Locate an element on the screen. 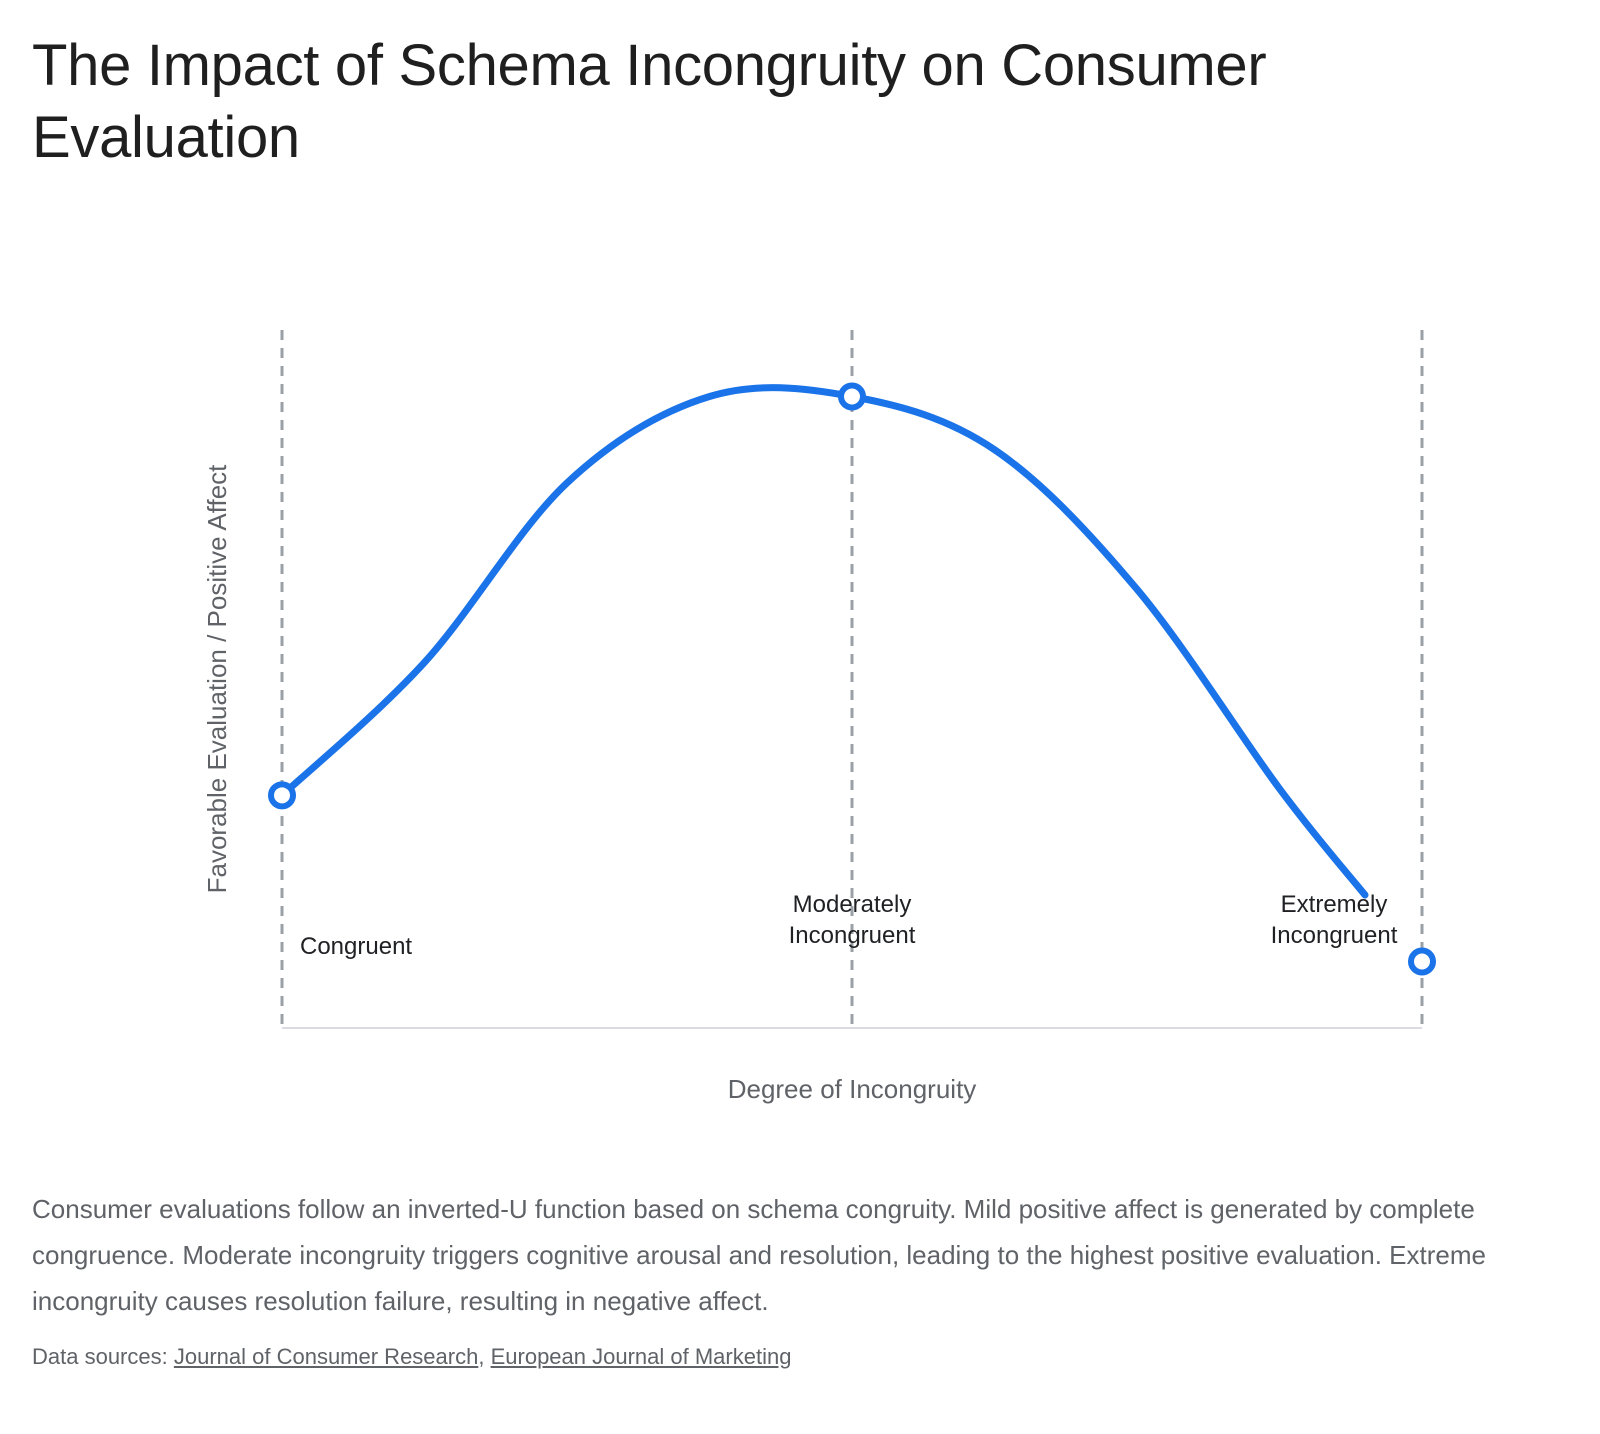  x-axis-label: Degree of Incongruity is located at coordinates (852, 1089).